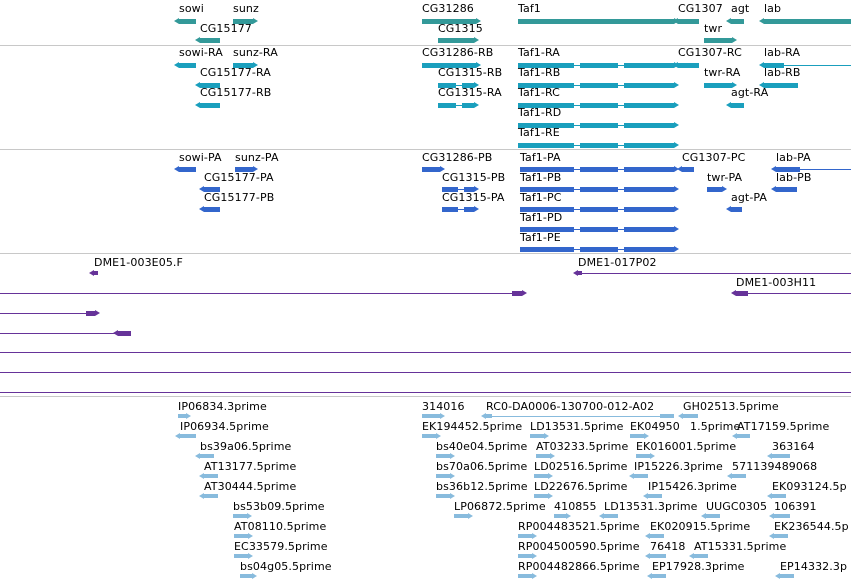 The height and width of the screenshot is (581, 851). Describe the element at coordinates (482, 446) in the screenshot. I see `feature-label: bs40e04.5prime` at that location.